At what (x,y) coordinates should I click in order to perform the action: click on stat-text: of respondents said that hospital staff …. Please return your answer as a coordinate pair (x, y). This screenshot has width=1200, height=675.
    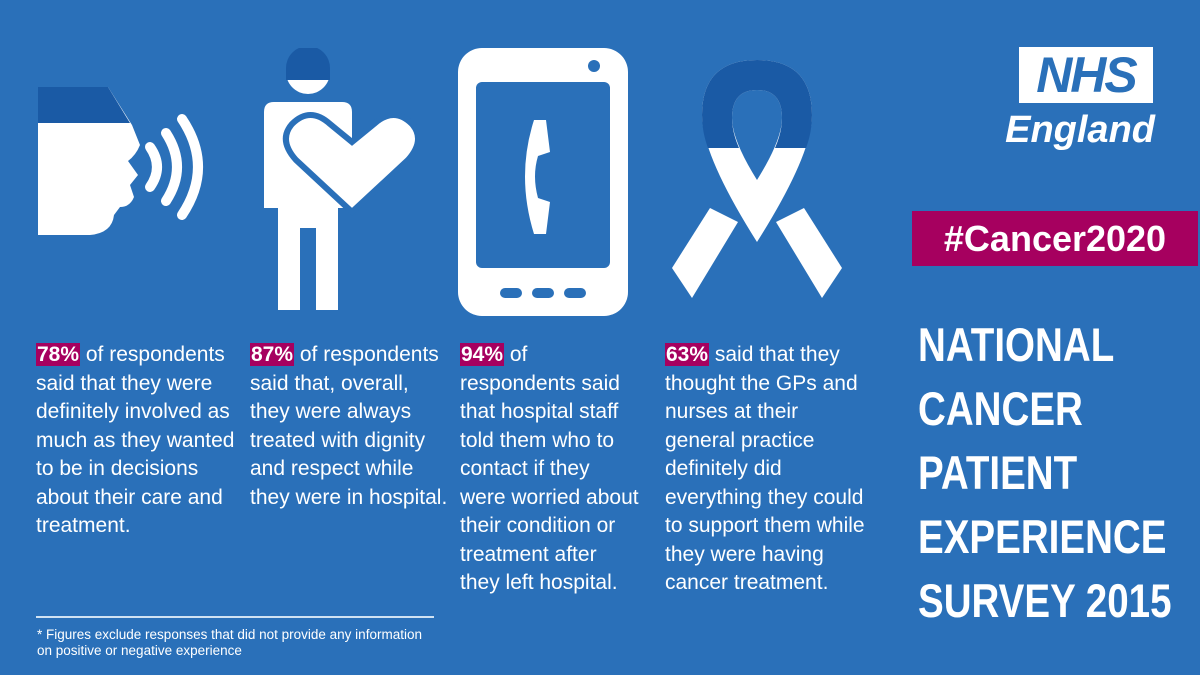
    Looking at the image, I should click on (549, 468).